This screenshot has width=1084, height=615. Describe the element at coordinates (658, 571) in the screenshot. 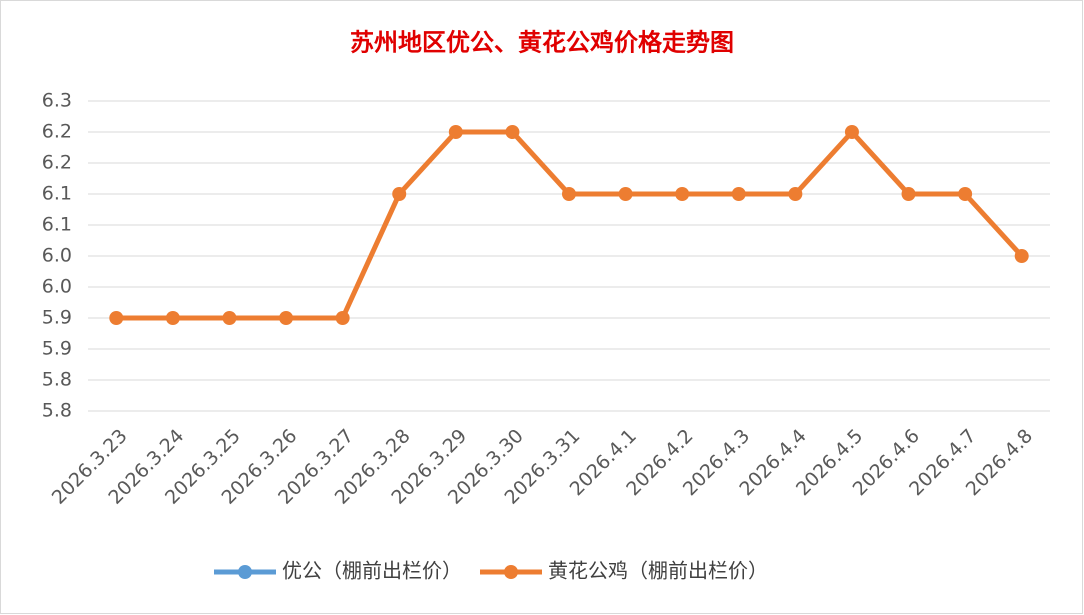

I see `legend-label: 黄花公鸡（棚前出栏价）` at that location.